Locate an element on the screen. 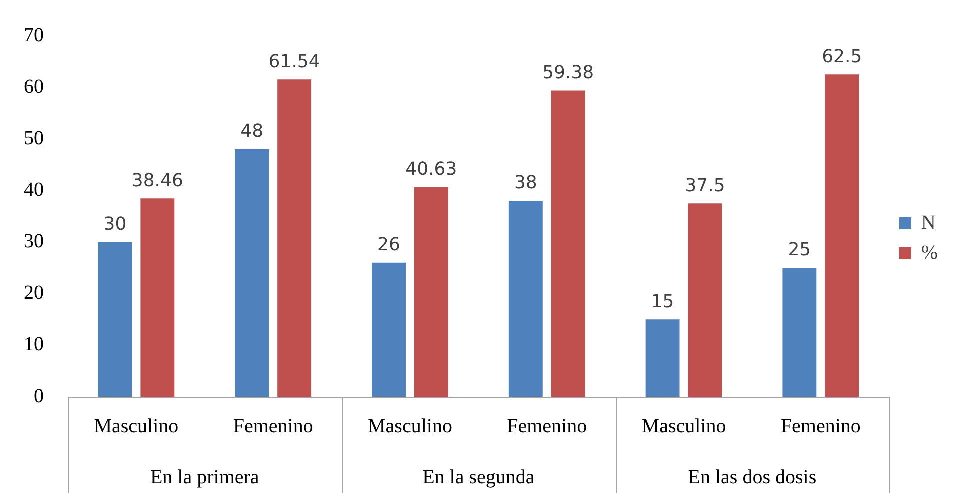  data-label: 30 is located at coordinates (115, 224).